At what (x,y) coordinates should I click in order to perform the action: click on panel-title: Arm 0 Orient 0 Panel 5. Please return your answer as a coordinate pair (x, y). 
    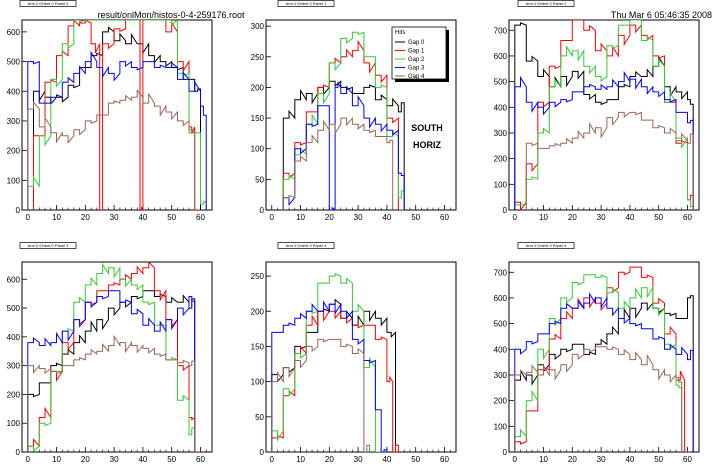
    Looking at the image, I should click on (546, 245).